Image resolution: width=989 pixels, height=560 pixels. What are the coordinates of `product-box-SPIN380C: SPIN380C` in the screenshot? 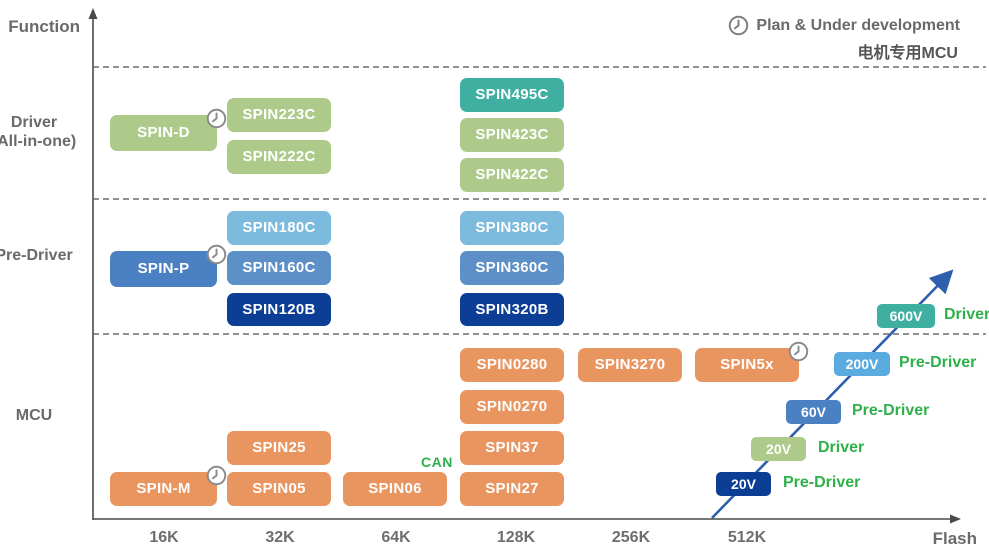 It's located at (512, 228).